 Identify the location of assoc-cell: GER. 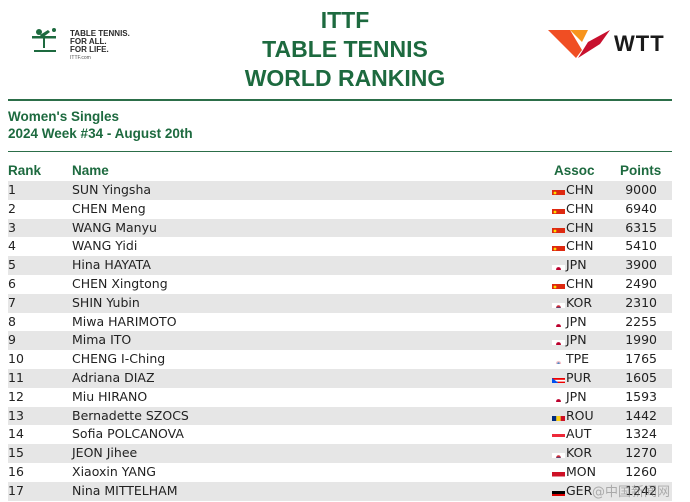
(579, 490).